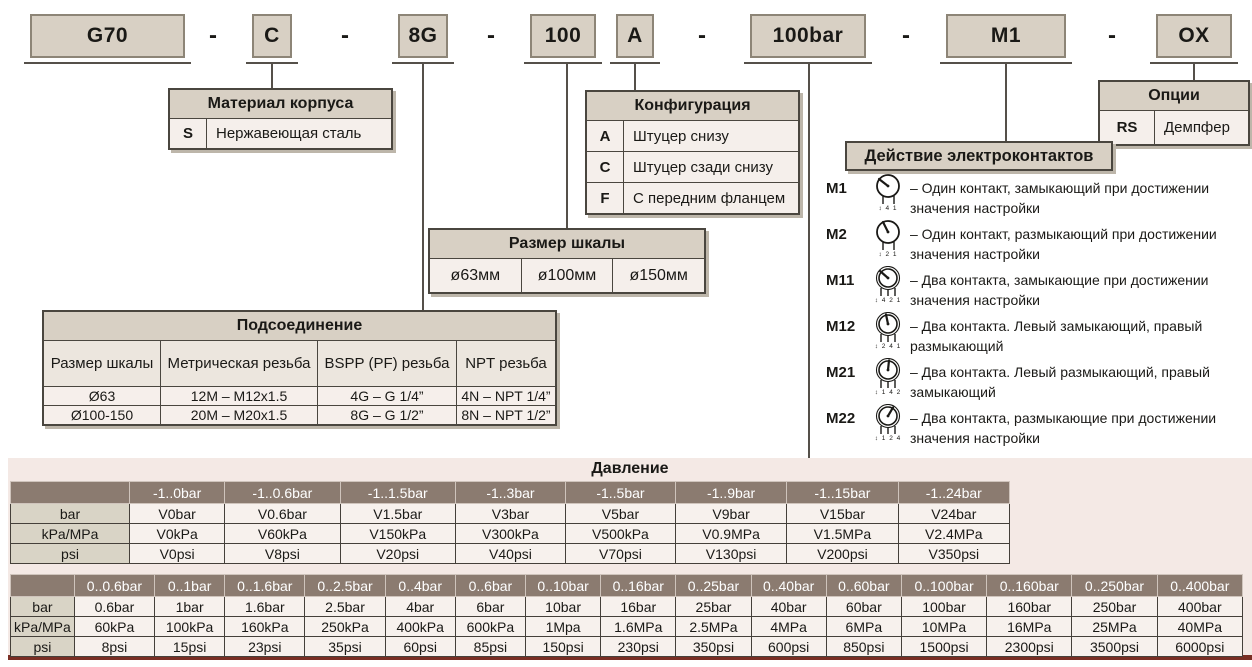 Image resolution: width=1252 pixels, height=667 pixels. I want to click on cell: 6000psi, so click(1200, 646).